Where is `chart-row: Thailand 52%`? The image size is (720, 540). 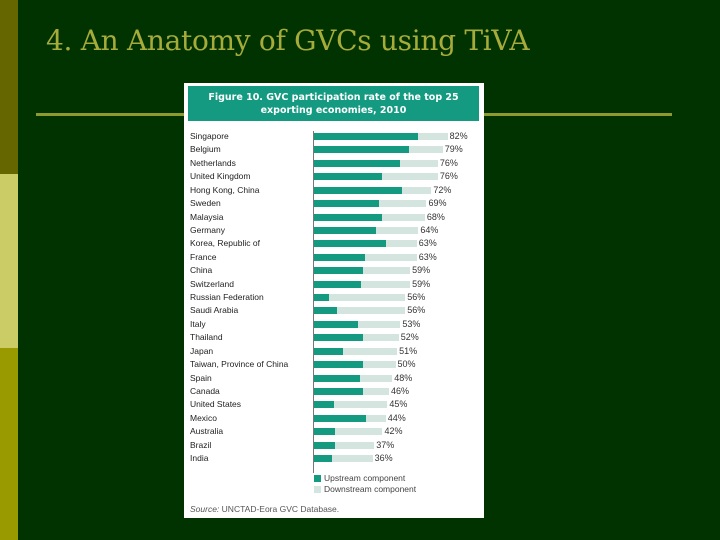
chart-row: Thailand 52% is located at coordinates (334, 337).